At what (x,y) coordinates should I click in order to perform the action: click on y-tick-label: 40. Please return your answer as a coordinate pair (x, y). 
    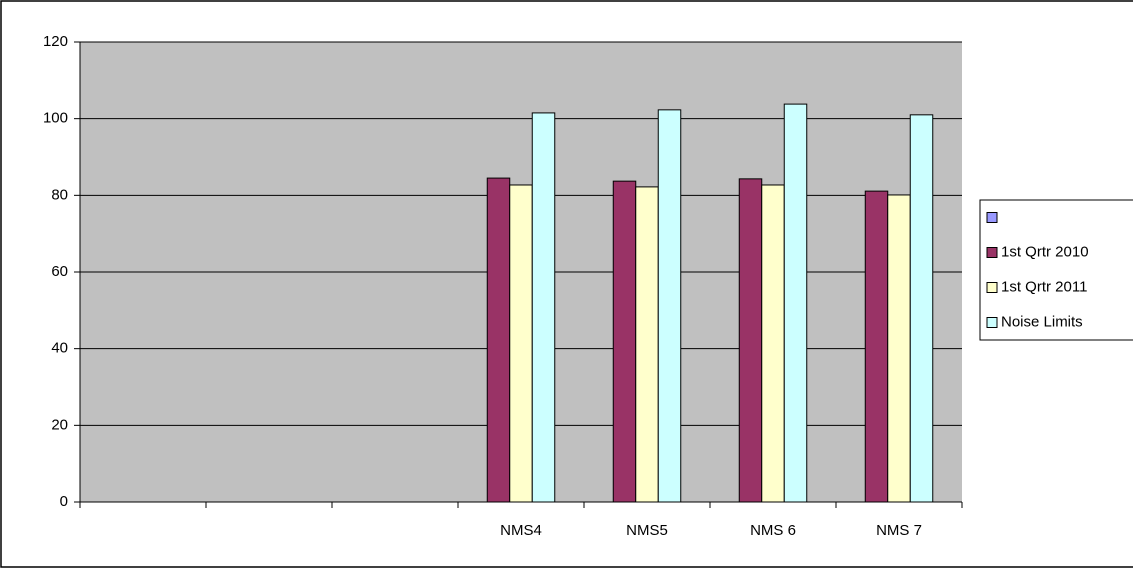
    Looking at the image, I should click on (59, 348).